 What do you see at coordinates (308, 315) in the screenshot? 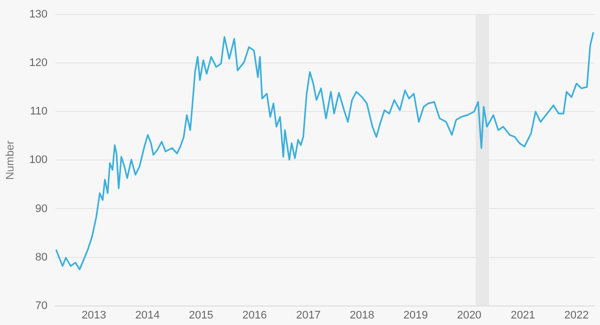
I see `x-tick-label: 2017` at bounding box center [308, 315].